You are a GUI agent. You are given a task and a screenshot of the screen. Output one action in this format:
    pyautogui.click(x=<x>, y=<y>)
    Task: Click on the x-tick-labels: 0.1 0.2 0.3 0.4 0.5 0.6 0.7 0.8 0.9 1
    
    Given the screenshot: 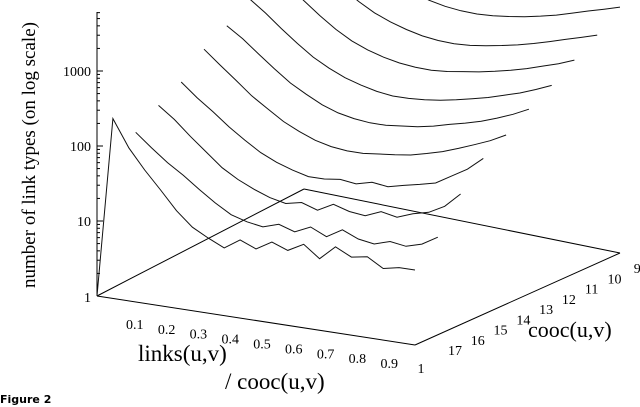 What is the action you would take?
    pyautogui.click(x=275, y=347)
    